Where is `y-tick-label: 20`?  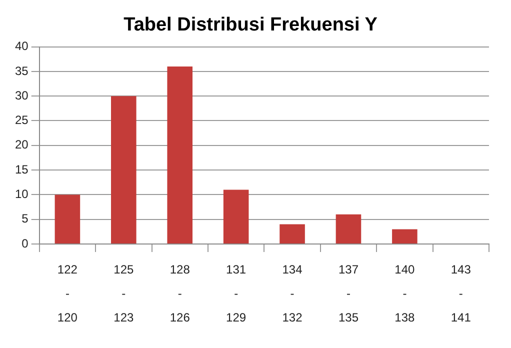
y-tick-label: 20 is located at coordinates (21, 145).